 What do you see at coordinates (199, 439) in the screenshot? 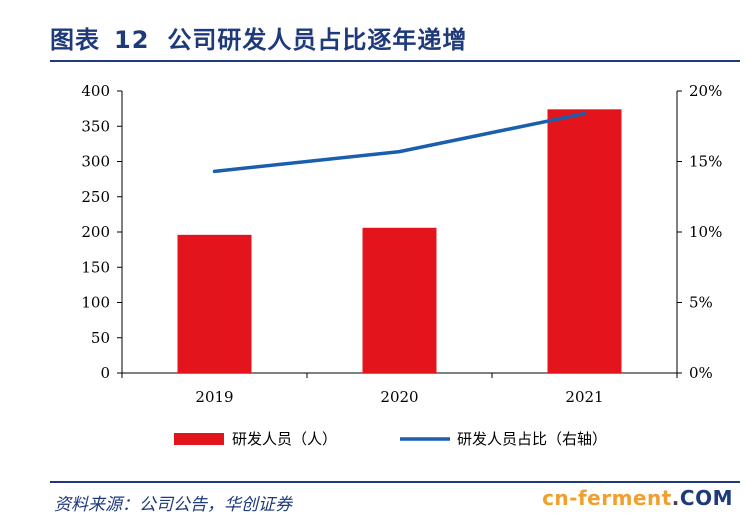
I see `legend-bar-swatch` at bounding box center [199, 439].